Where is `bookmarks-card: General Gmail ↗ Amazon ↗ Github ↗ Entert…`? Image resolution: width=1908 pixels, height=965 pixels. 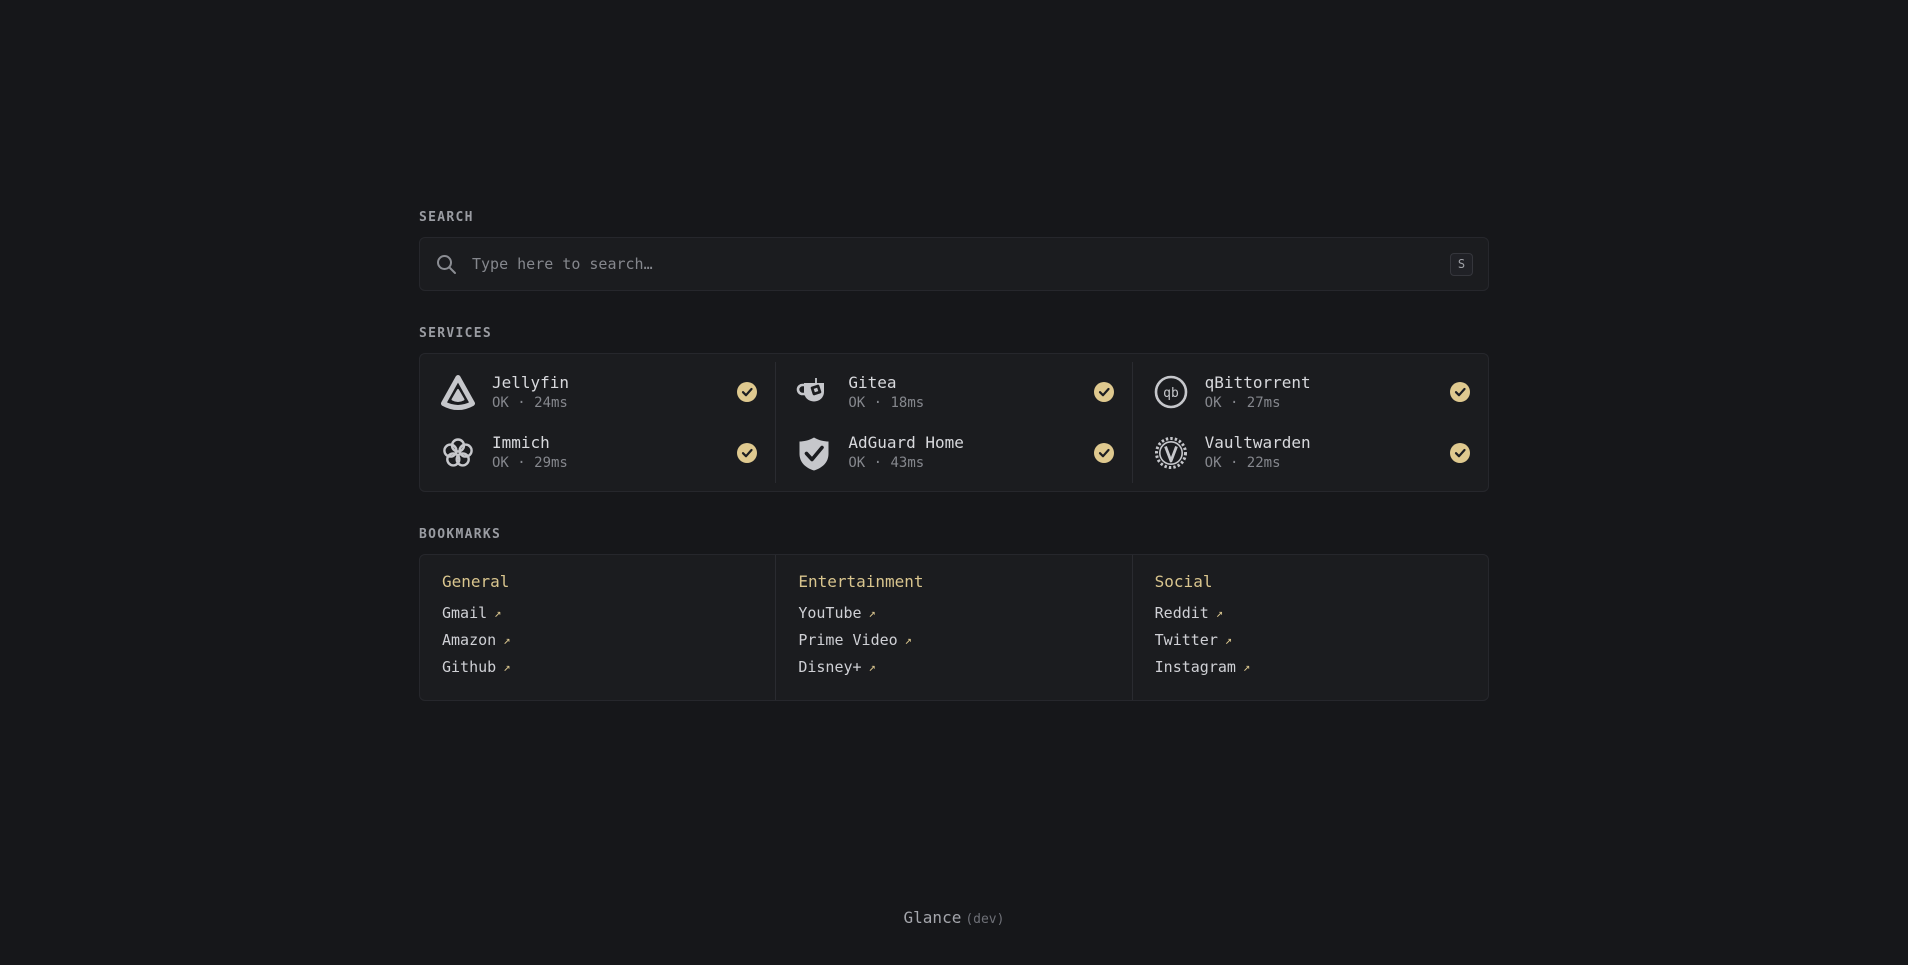
bookmarks-card: General Gmail ↗ Amazon ↗ Github ↗ Entert… is located at coordinates (954, 627).